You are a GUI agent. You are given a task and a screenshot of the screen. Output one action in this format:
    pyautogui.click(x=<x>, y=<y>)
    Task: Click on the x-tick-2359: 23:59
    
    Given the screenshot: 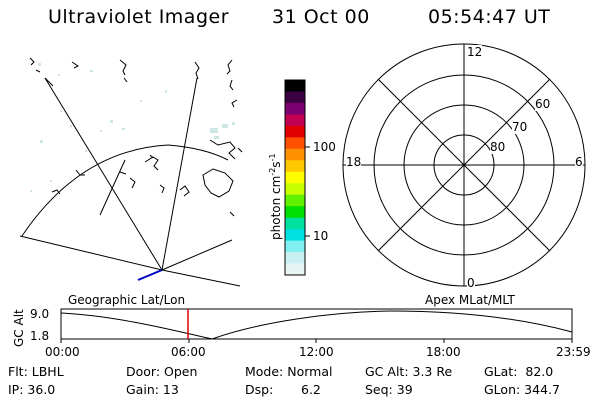 What is the action you would take?
    pyautogui.click(x=573, y=352)
    